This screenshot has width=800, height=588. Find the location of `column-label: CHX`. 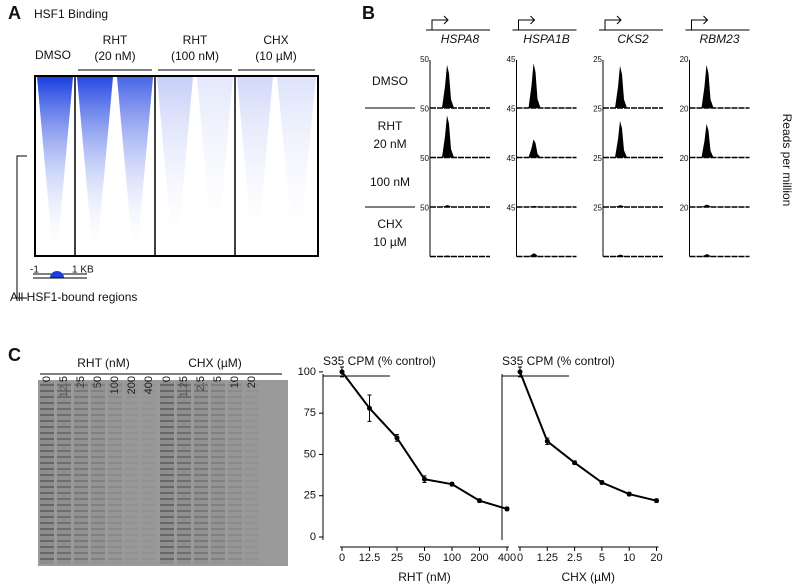

column-label: CHX is located at coordinates (275, 40).